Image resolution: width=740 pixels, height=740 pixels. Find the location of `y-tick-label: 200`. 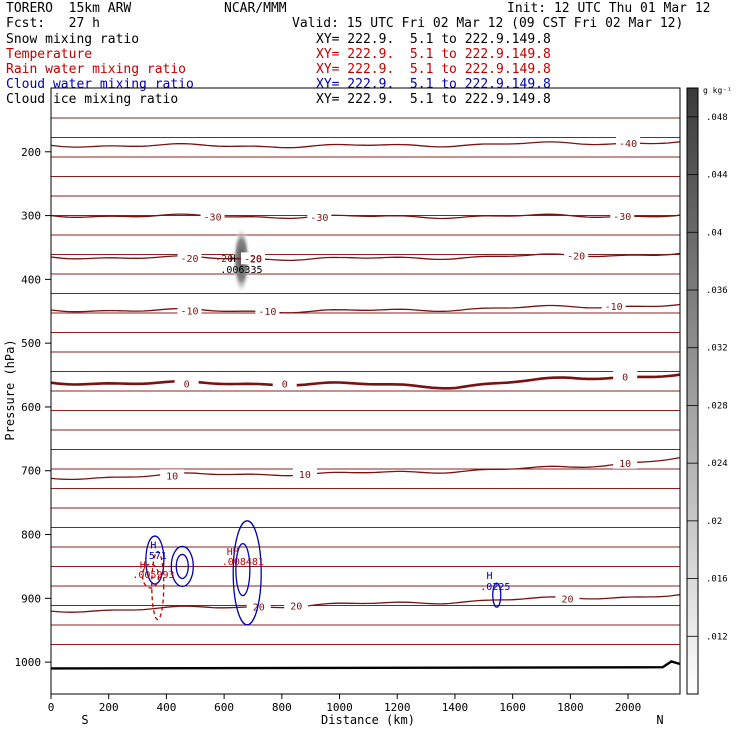

y-tick-label: 200 is located at coordinates (31, 152).